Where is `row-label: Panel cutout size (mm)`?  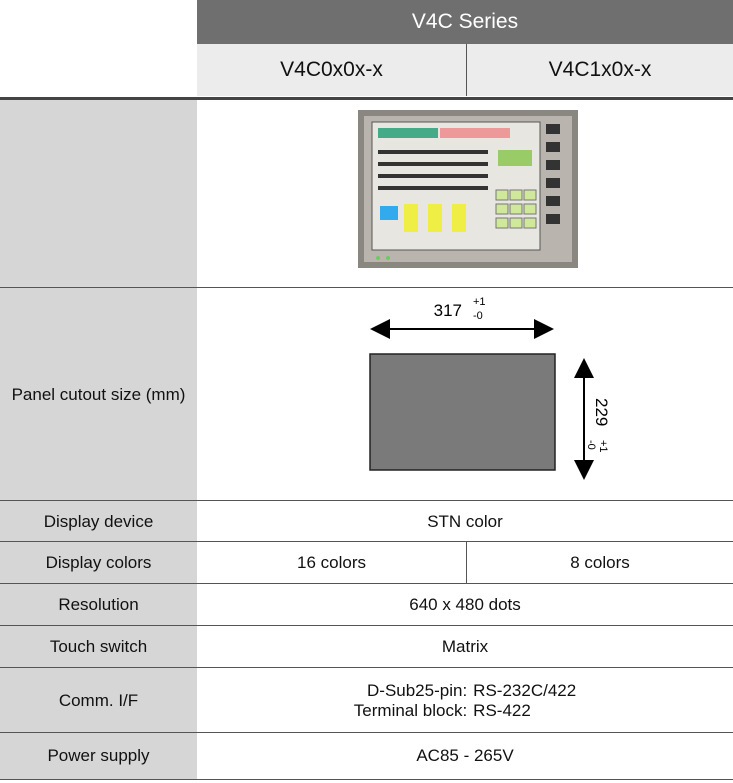 row-label: Panel cutout size (mm) is located at coordinates (98, 394).